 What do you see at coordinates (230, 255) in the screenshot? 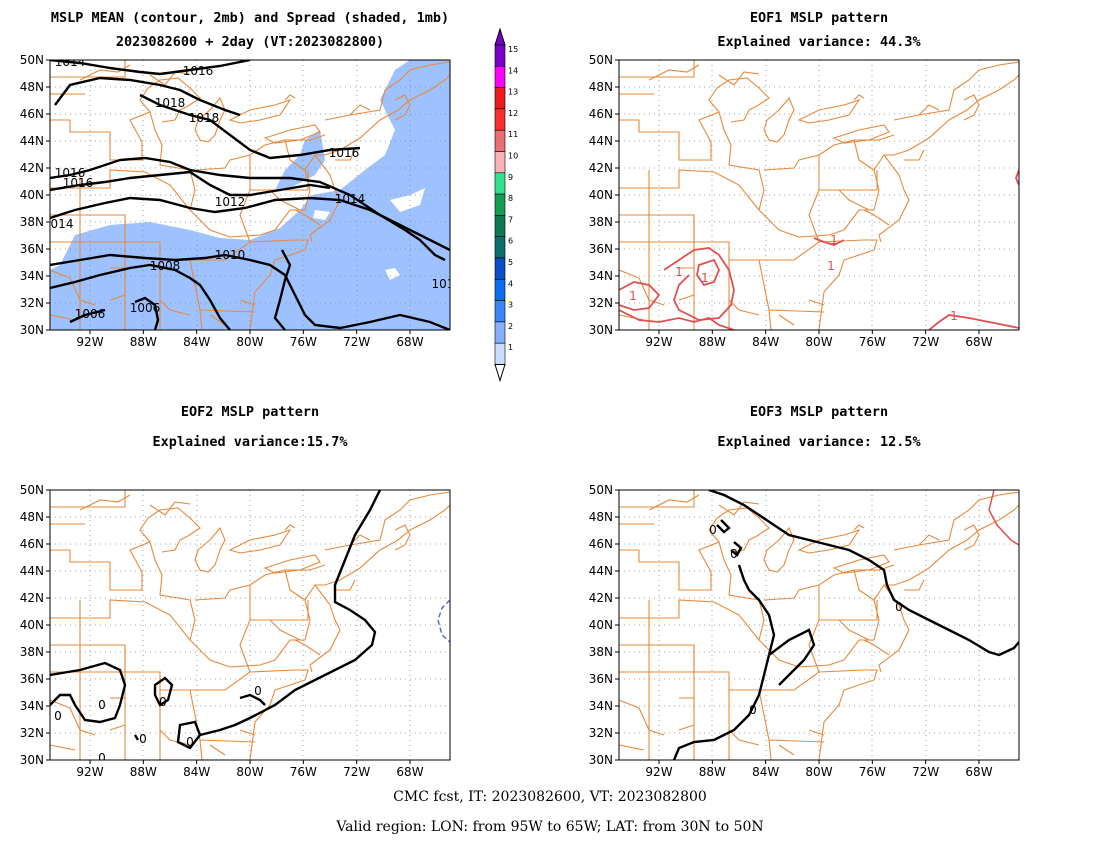
I see `contour-label-1010: 1010` at bounding box center [230, 255].